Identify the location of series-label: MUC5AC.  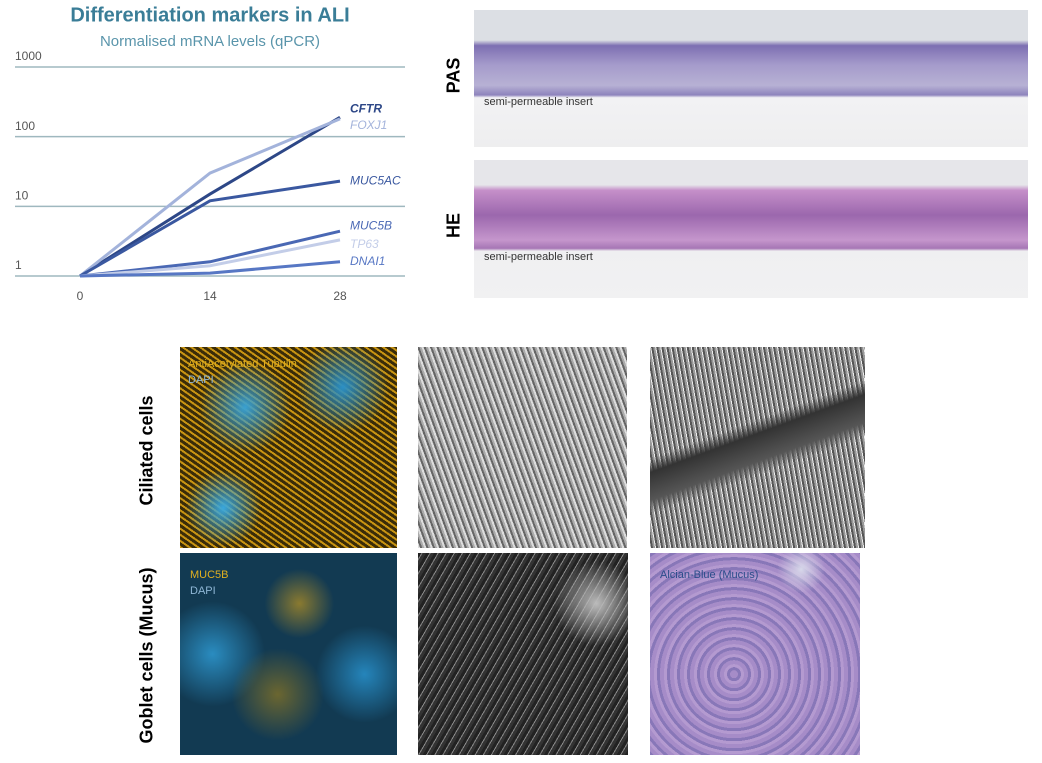
(375, 180).